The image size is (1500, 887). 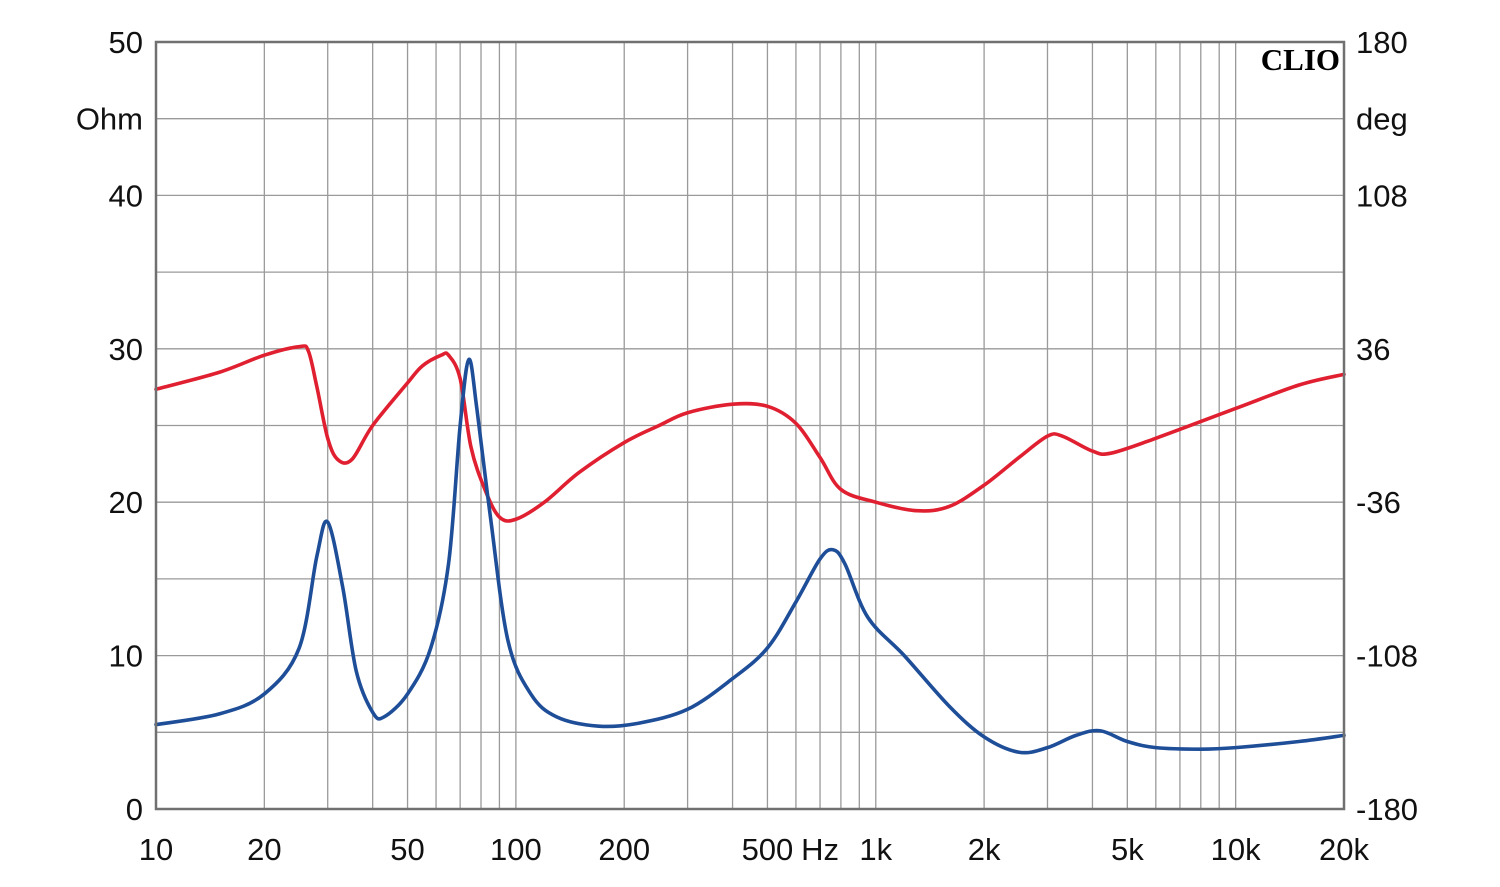 I want to click on y-right-tick-label: 180, so click(x=1382, y=42).